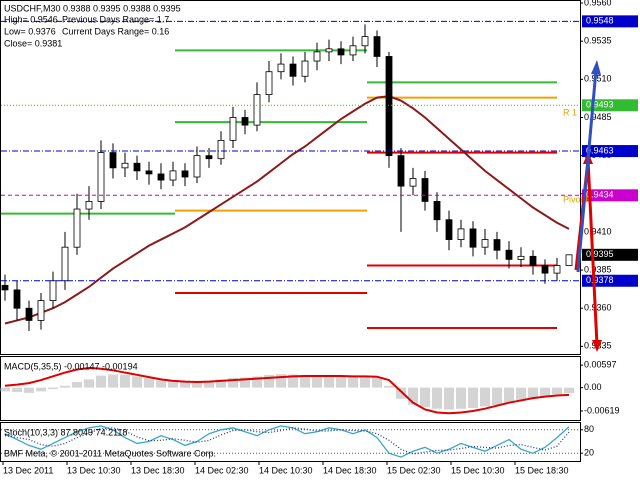  Describe the element at coordinates (598, 308) in the screenshot. I see `y-tick-label: 0.9360` at that location.